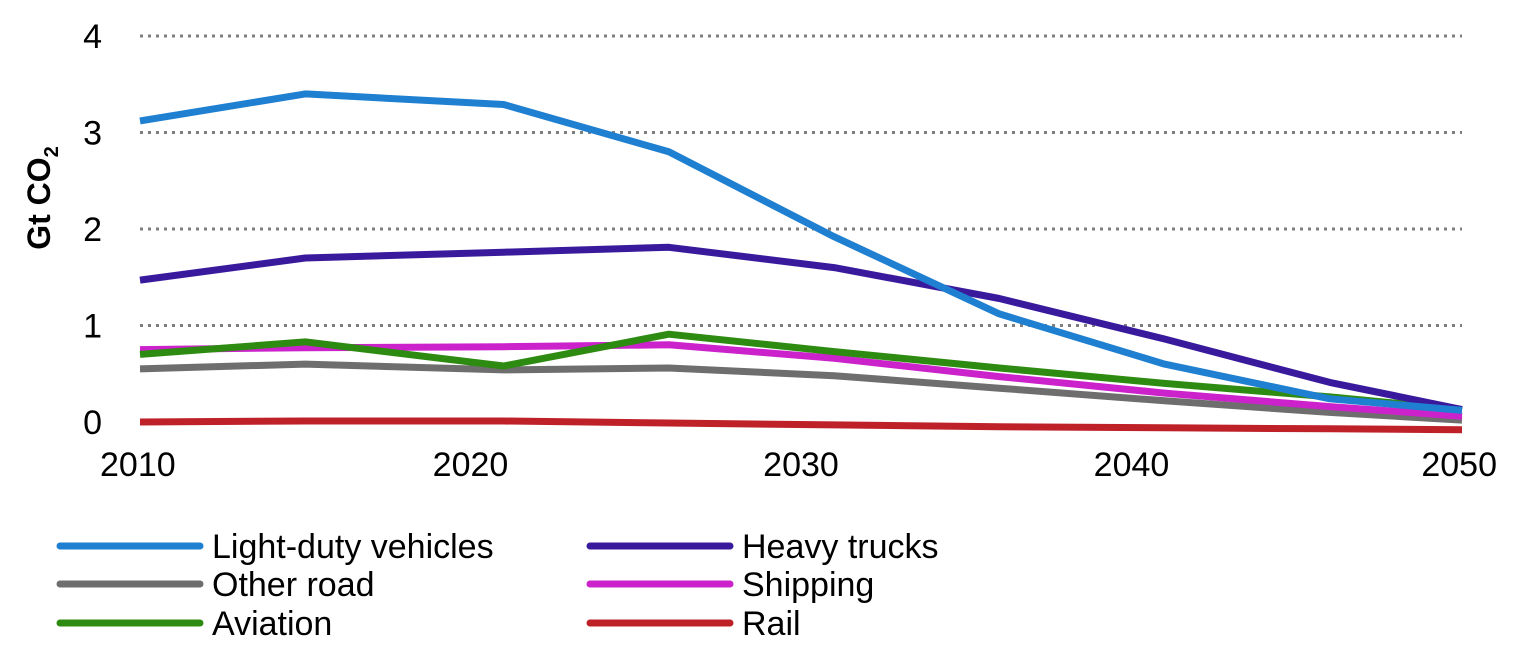 The image size is (1525, 650). Describe the element at coordinates (801, 465) in the screenshot. I see `x-tick-label-2030: 2030` at that location.